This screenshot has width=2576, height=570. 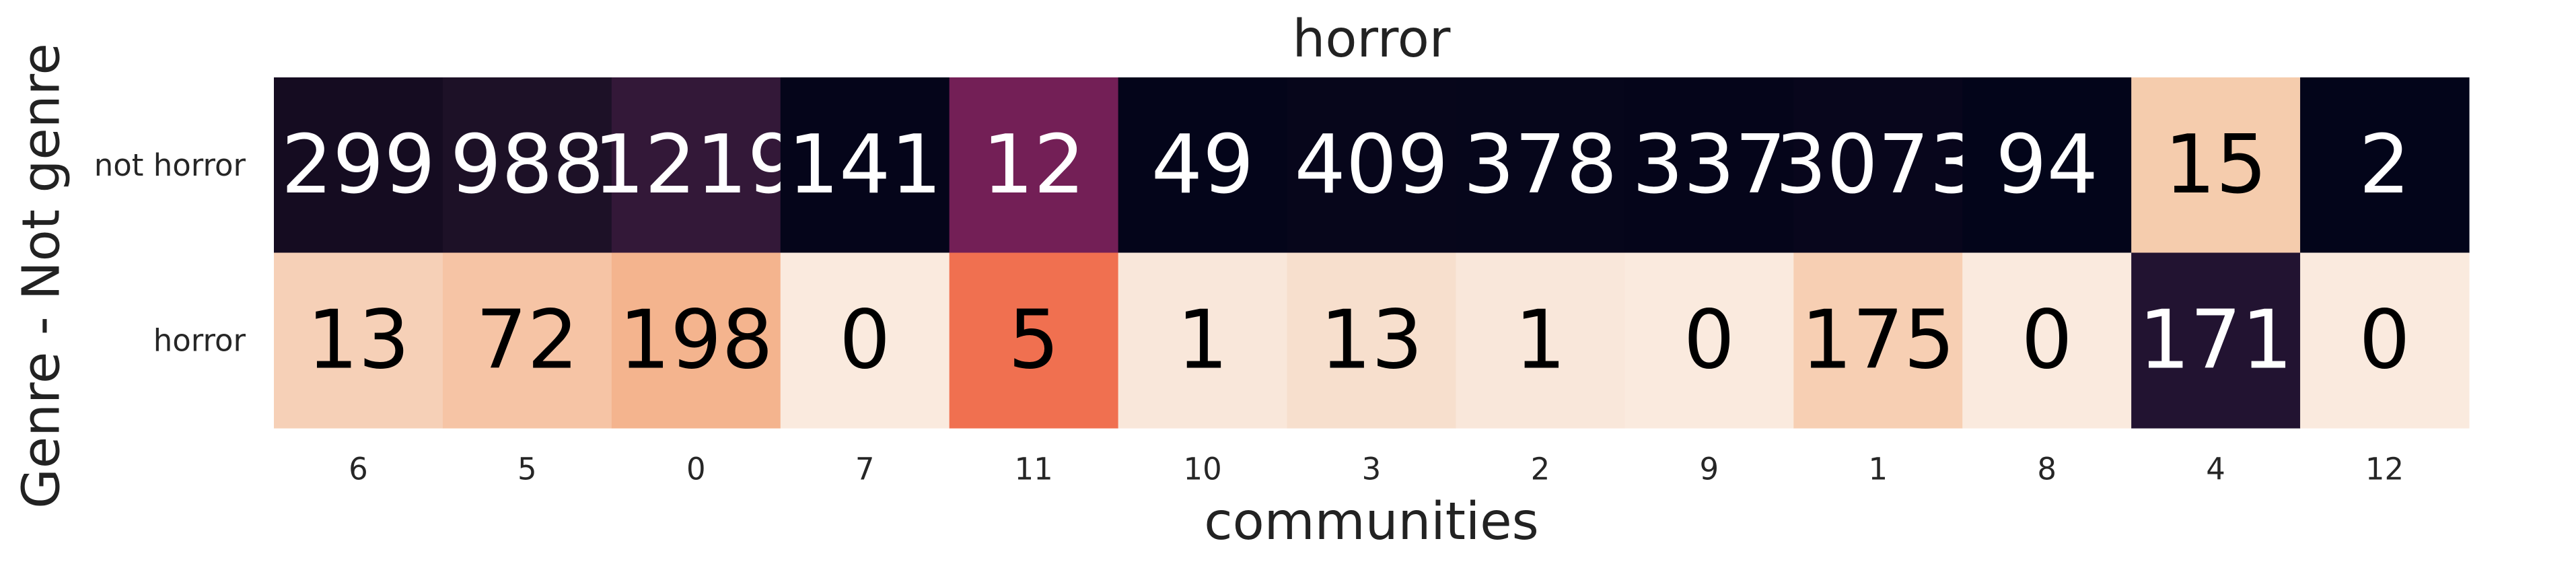 I want to click on x-tick-label: 2, so click(x=1540, y=469).